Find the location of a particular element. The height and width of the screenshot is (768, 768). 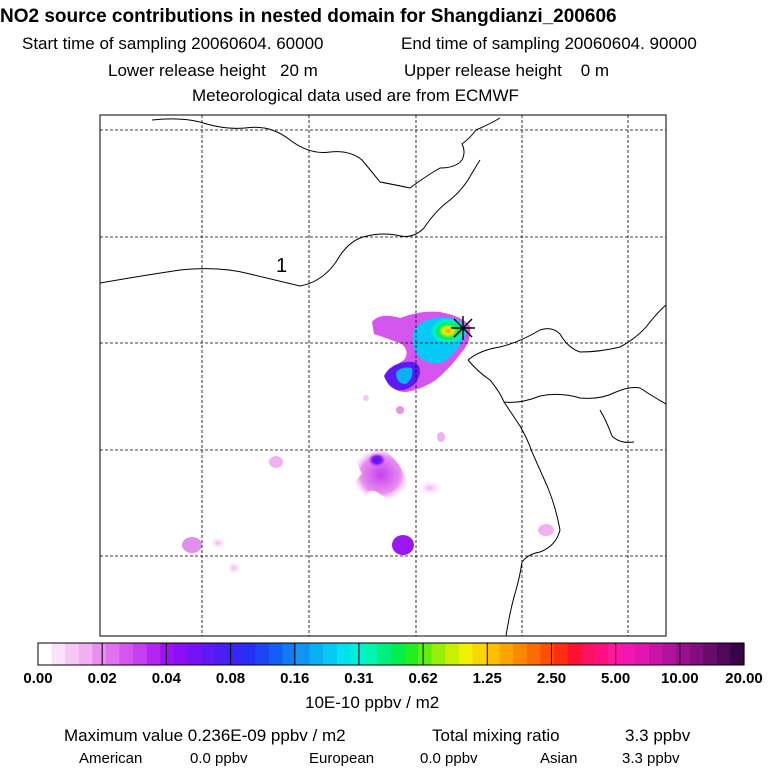

colorbar-tick-label: 0.00 is located at coordinates (38, 678).